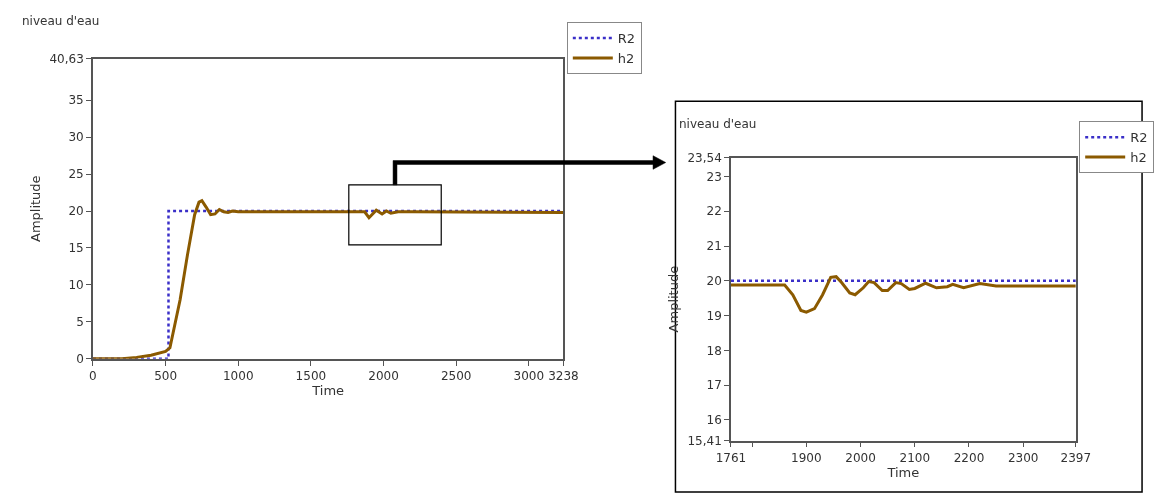 This screenshot has width=1159, height=500. I want to click on y-tick-label: 17, so click(714, 385).